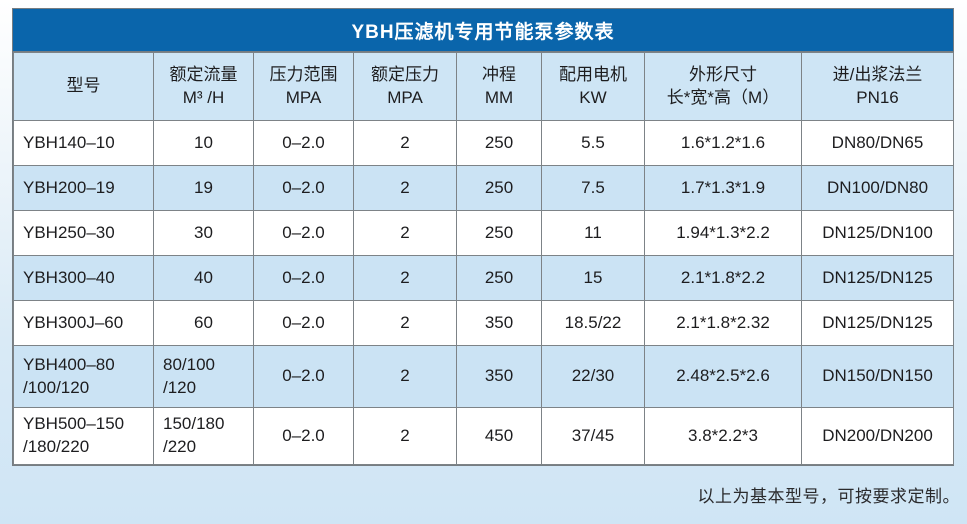 The height and width of the screenshot is (524, 967). What do you see at coordinates (203, 143) in the screenshot?
I see `table-cell: 10` at bounding box center [203, 143].